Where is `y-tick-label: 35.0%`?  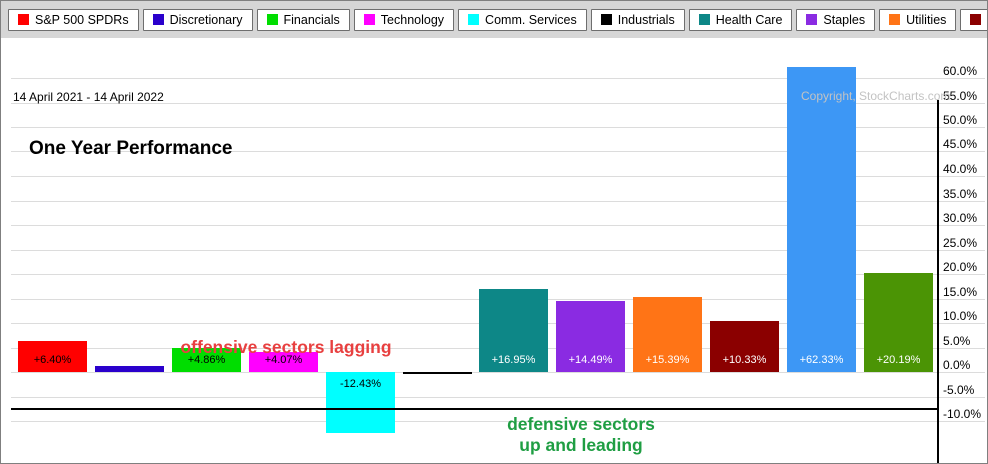 y-tick-label: 35.0% is located at coordinates (960, 194).